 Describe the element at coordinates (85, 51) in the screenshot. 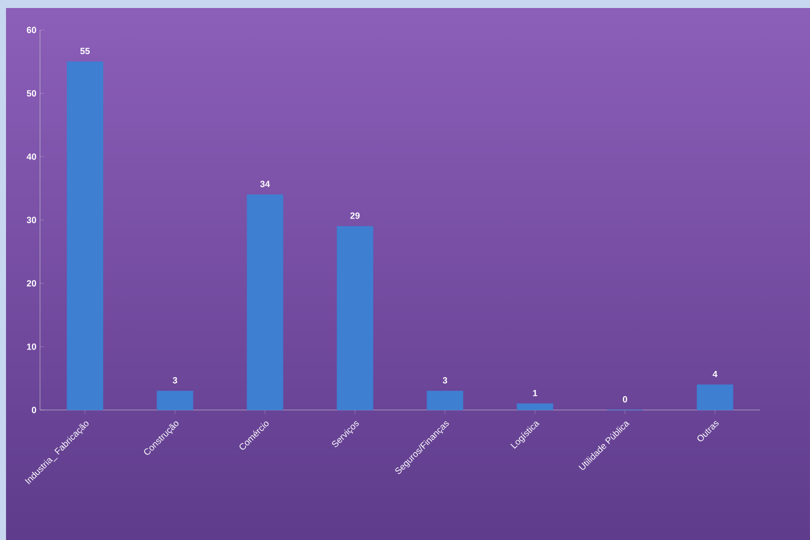

I see `data-label: 55` at that location.